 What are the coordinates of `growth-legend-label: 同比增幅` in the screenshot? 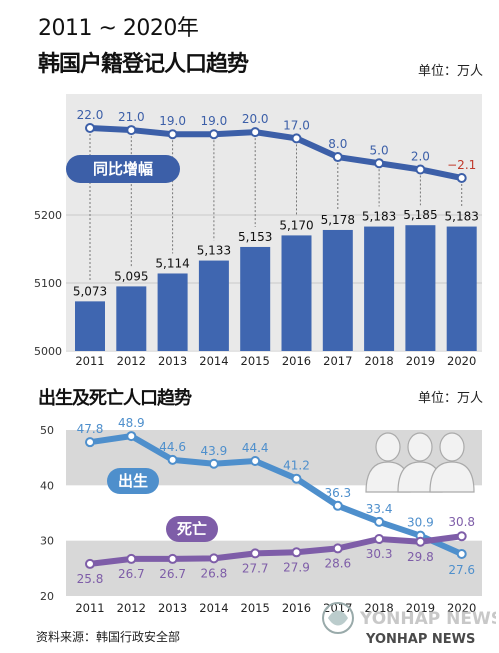 It's located at (123, 169).